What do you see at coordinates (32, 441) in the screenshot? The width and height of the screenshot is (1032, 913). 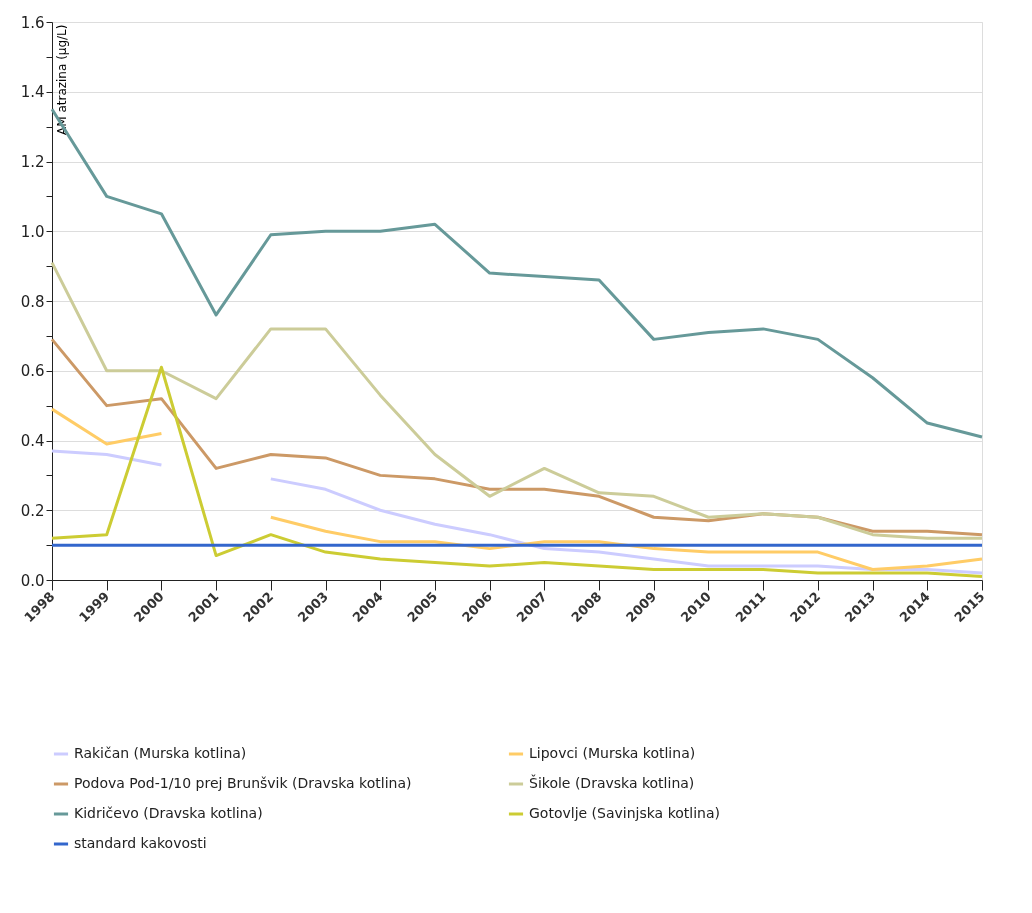 I see `y-tick-label: 0.4` at bounding box center [32, 441].